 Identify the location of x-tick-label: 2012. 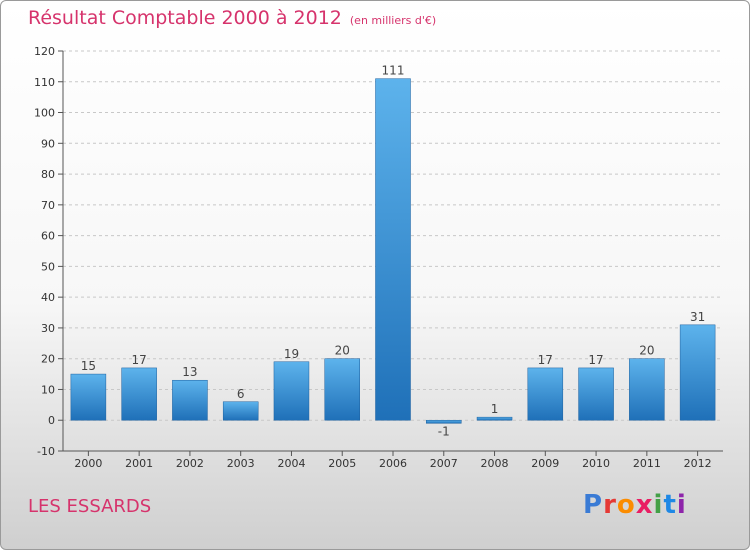
(698, 463).